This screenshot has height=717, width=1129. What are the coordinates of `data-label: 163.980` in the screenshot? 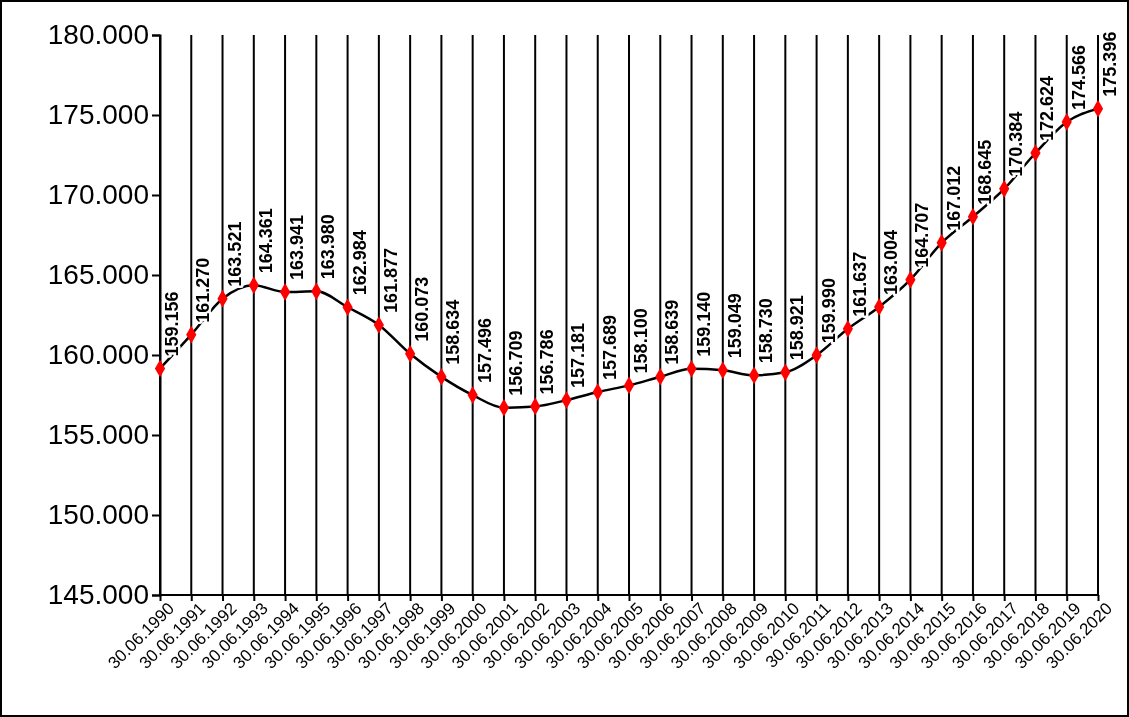 It's located at (328, 247).